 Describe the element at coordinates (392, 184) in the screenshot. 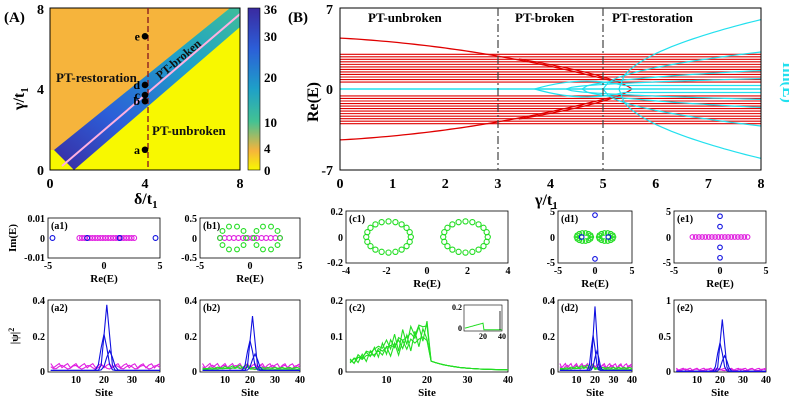

I see `b-xtick: 1` at that location.